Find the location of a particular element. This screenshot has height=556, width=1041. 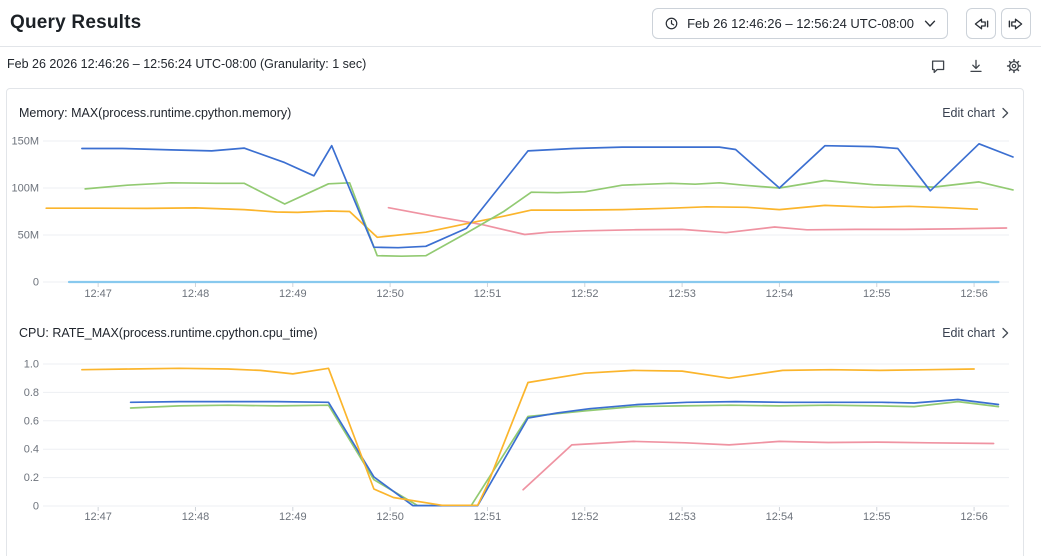

time-range-label: Feb 26 12:46:26 – 12:56:24 UTC-08:00 is located at coordinates (800, 23).